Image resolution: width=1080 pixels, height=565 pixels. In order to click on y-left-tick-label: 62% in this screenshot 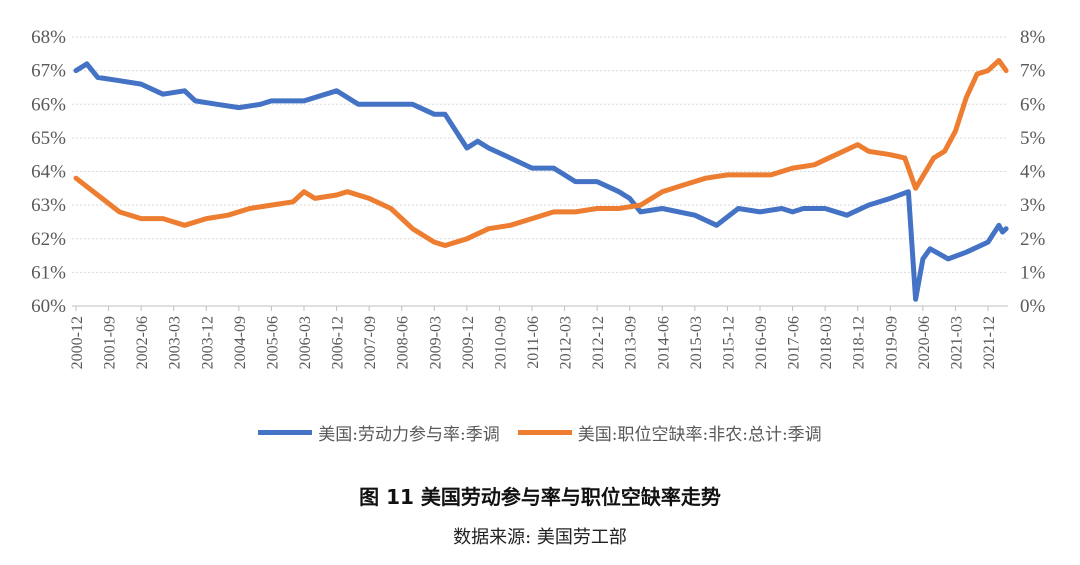, I will do `click(48, 239)`.